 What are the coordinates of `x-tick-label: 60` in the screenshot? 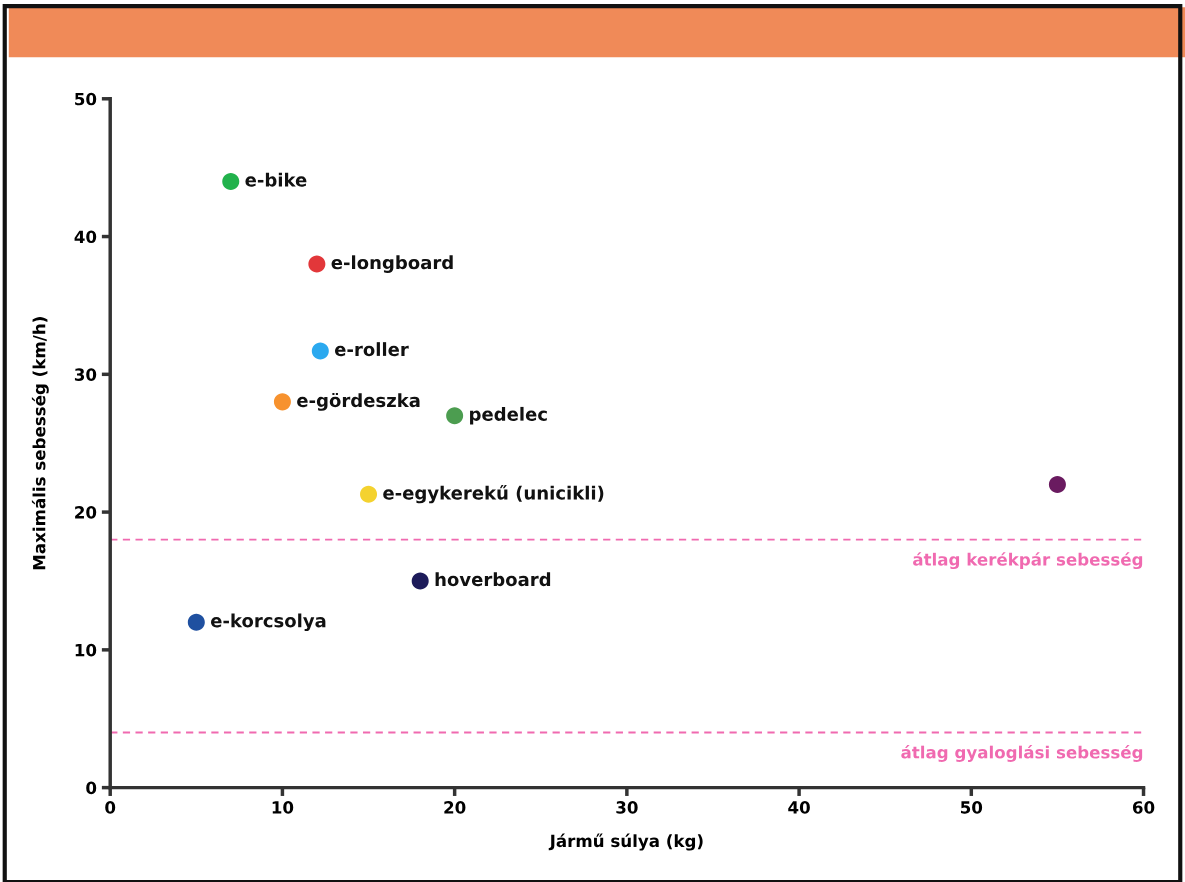 It's located at (1143, 807).